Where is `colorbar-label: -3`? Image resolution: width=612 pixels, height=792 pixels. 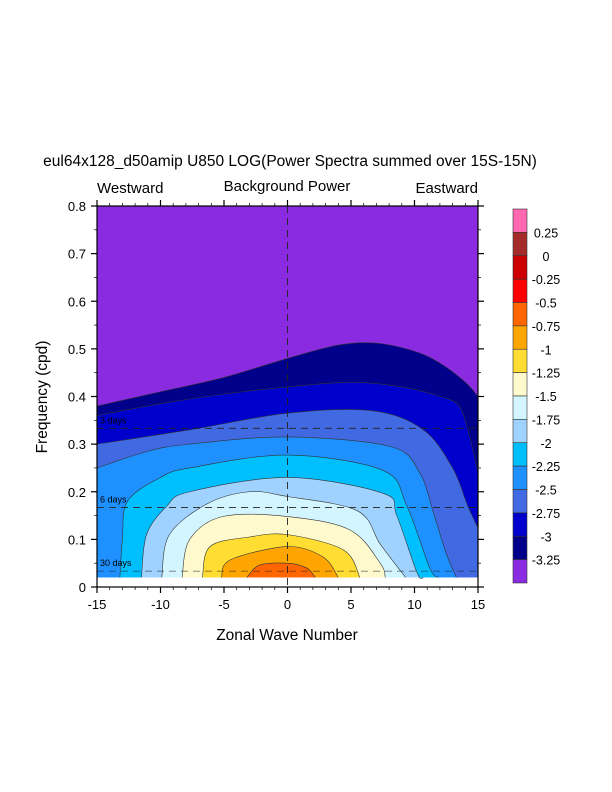
colorbar-label: -3 is located at coordinates (545, 537).